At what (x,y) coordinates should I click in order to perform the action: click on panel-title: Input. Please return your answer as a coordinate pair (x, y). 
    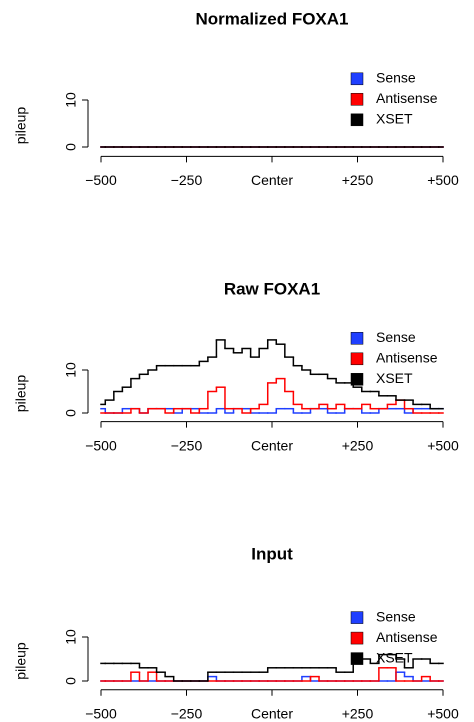
    Looking at the image, I should click on (272, 553).